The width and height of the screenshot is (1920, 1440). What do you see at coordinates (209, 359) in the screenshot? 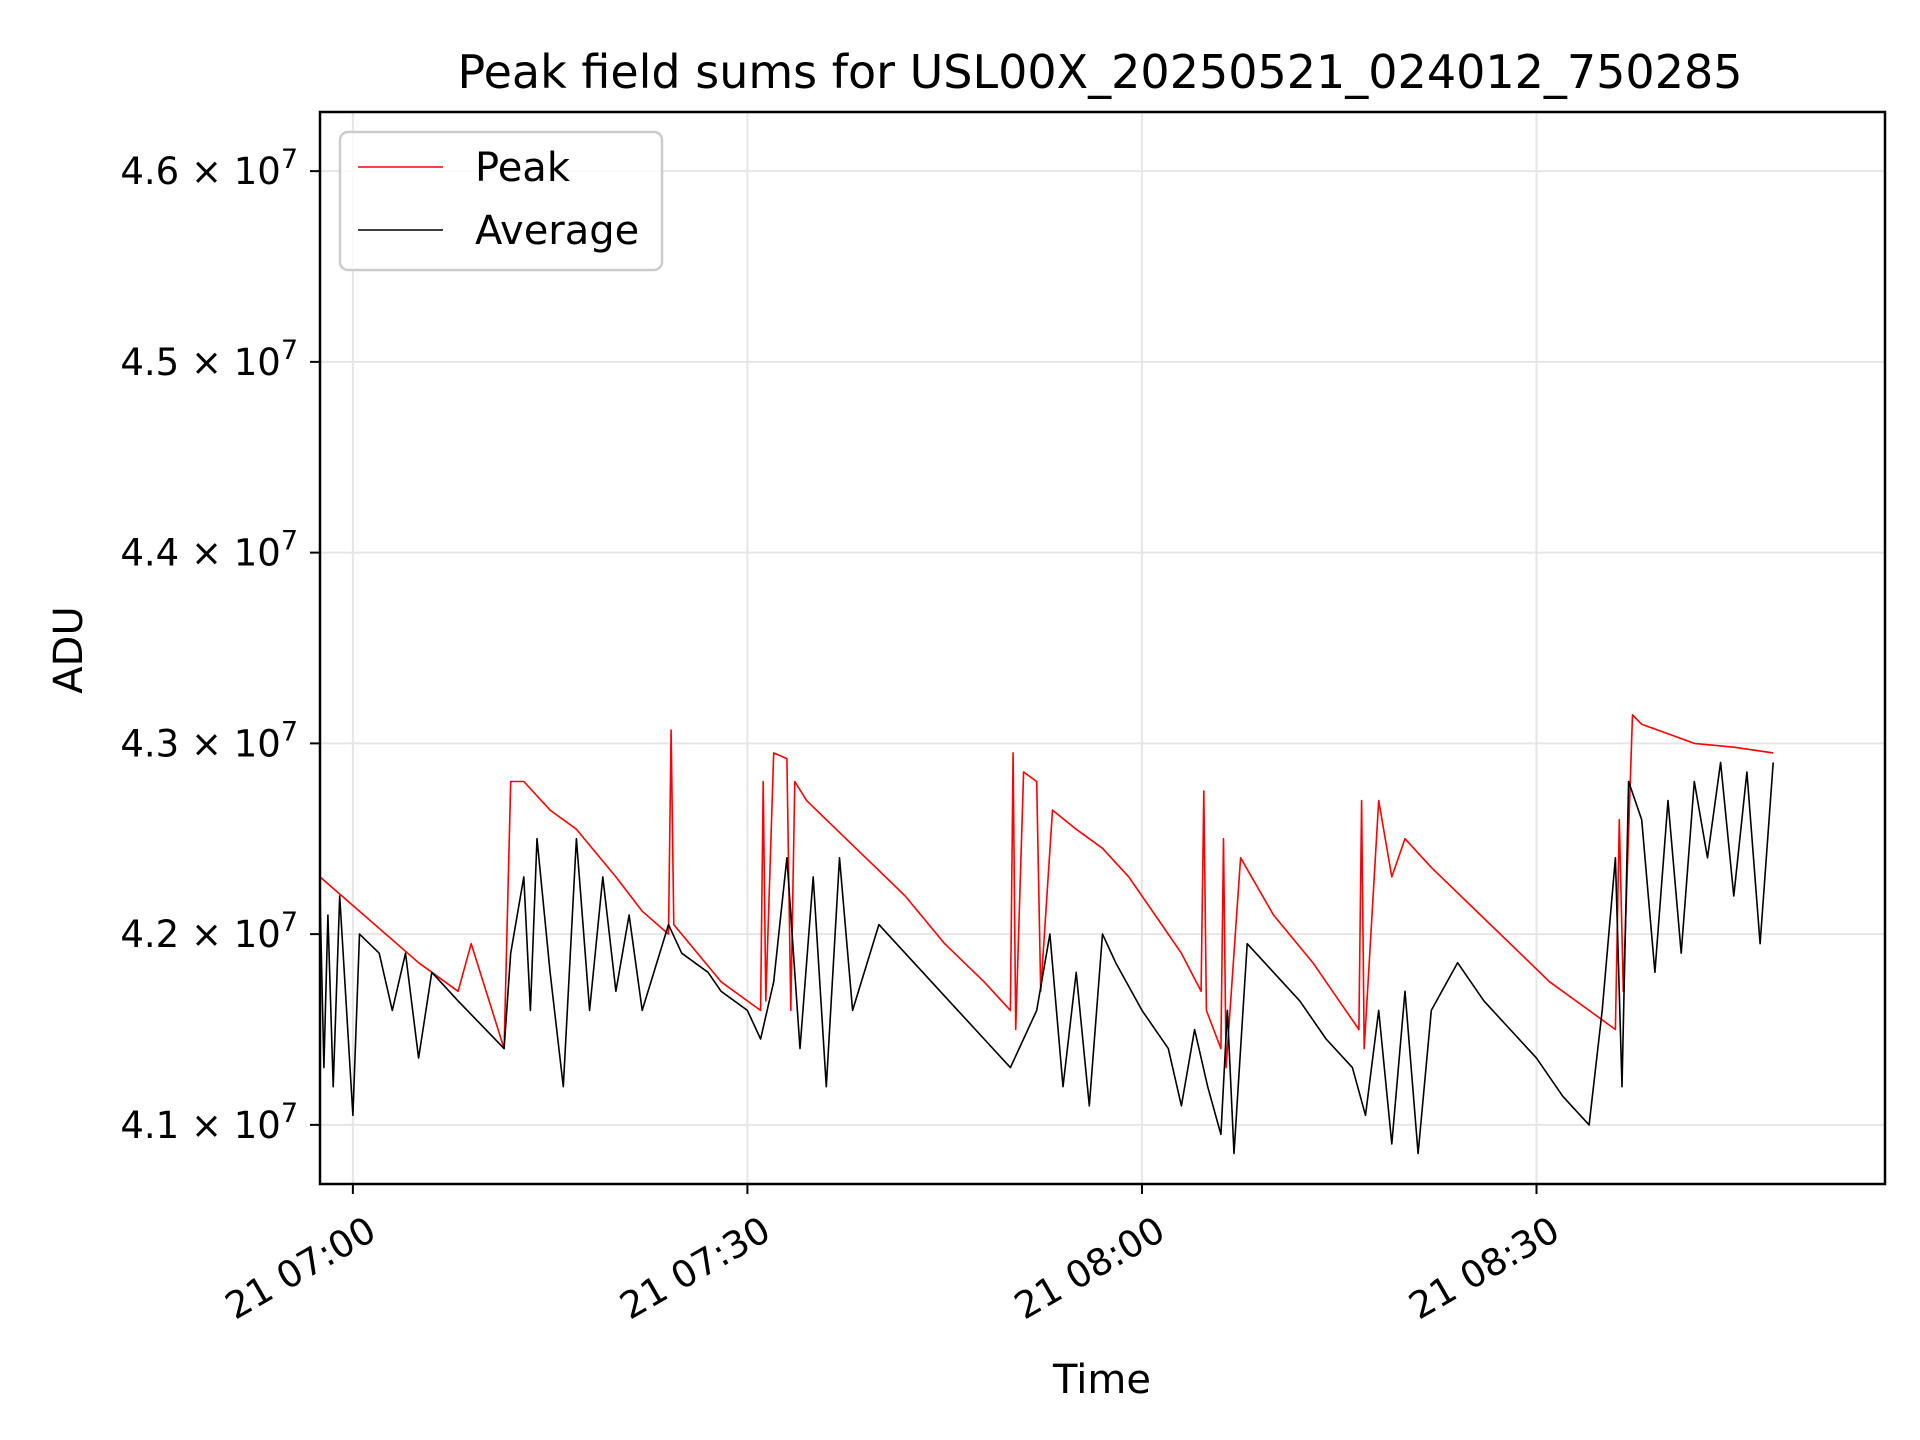
I see `y-tick-label: 4.5 × 107` at bounding box center [209, 359].